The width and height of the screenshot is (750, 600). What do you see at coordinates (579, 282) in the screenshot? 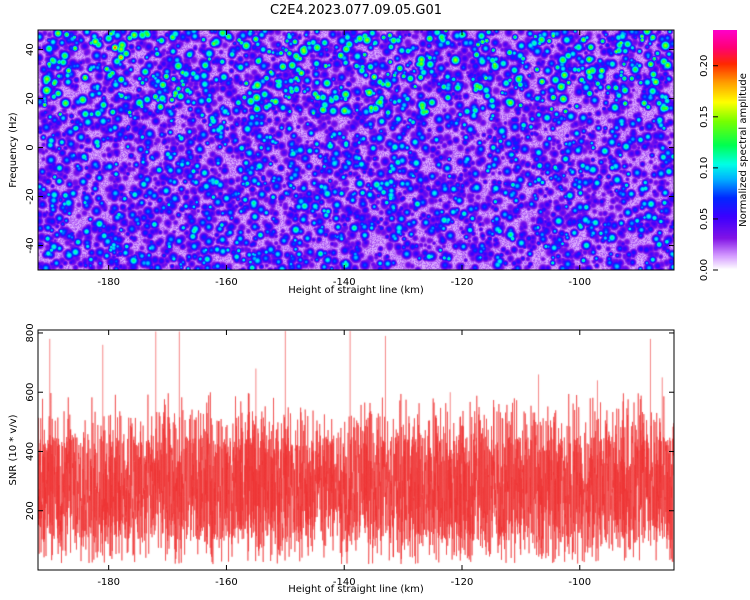
I see `heatmap-xtick-label: -100` at bounding box center [579, 282].